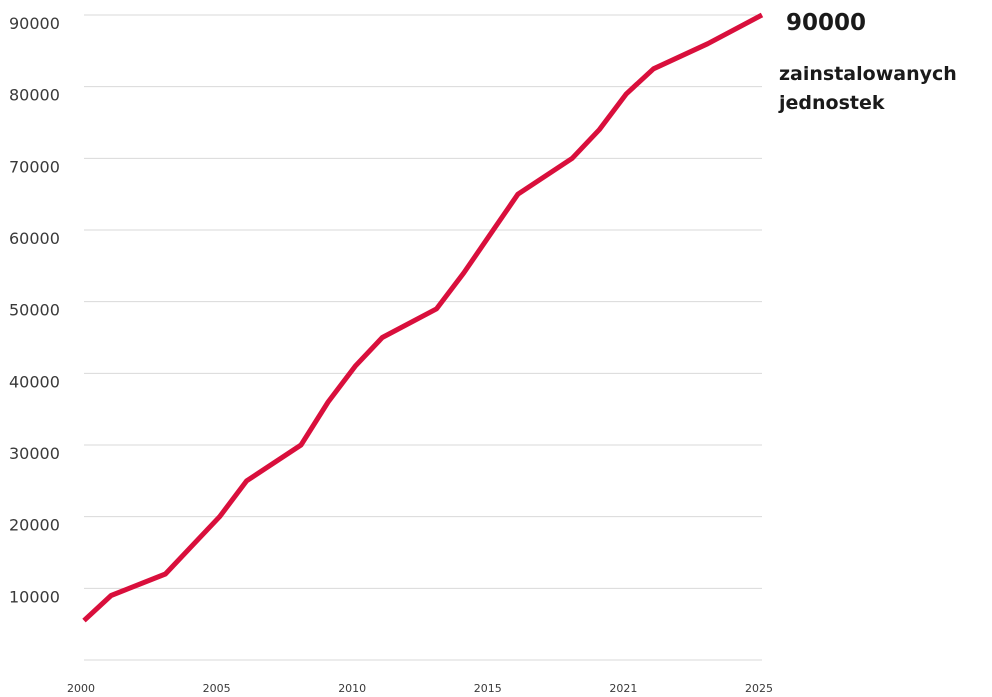 The height and width of the screenshot is (697, 992). I want to click on y-tick-label: 50000, so click(34, 310).